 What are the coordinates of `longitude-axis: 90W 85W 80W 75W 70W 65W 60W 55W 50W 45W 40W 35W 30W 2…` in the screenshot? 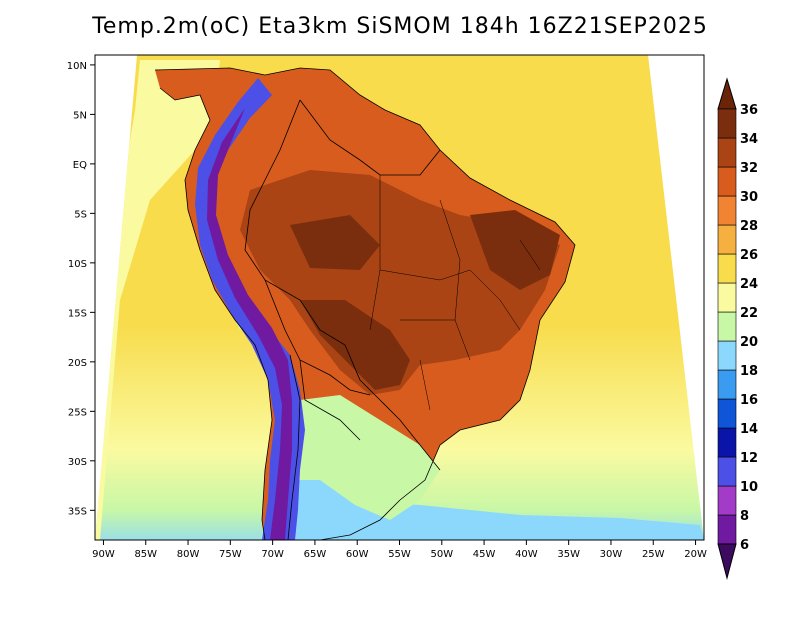 It's located at (399, 550).